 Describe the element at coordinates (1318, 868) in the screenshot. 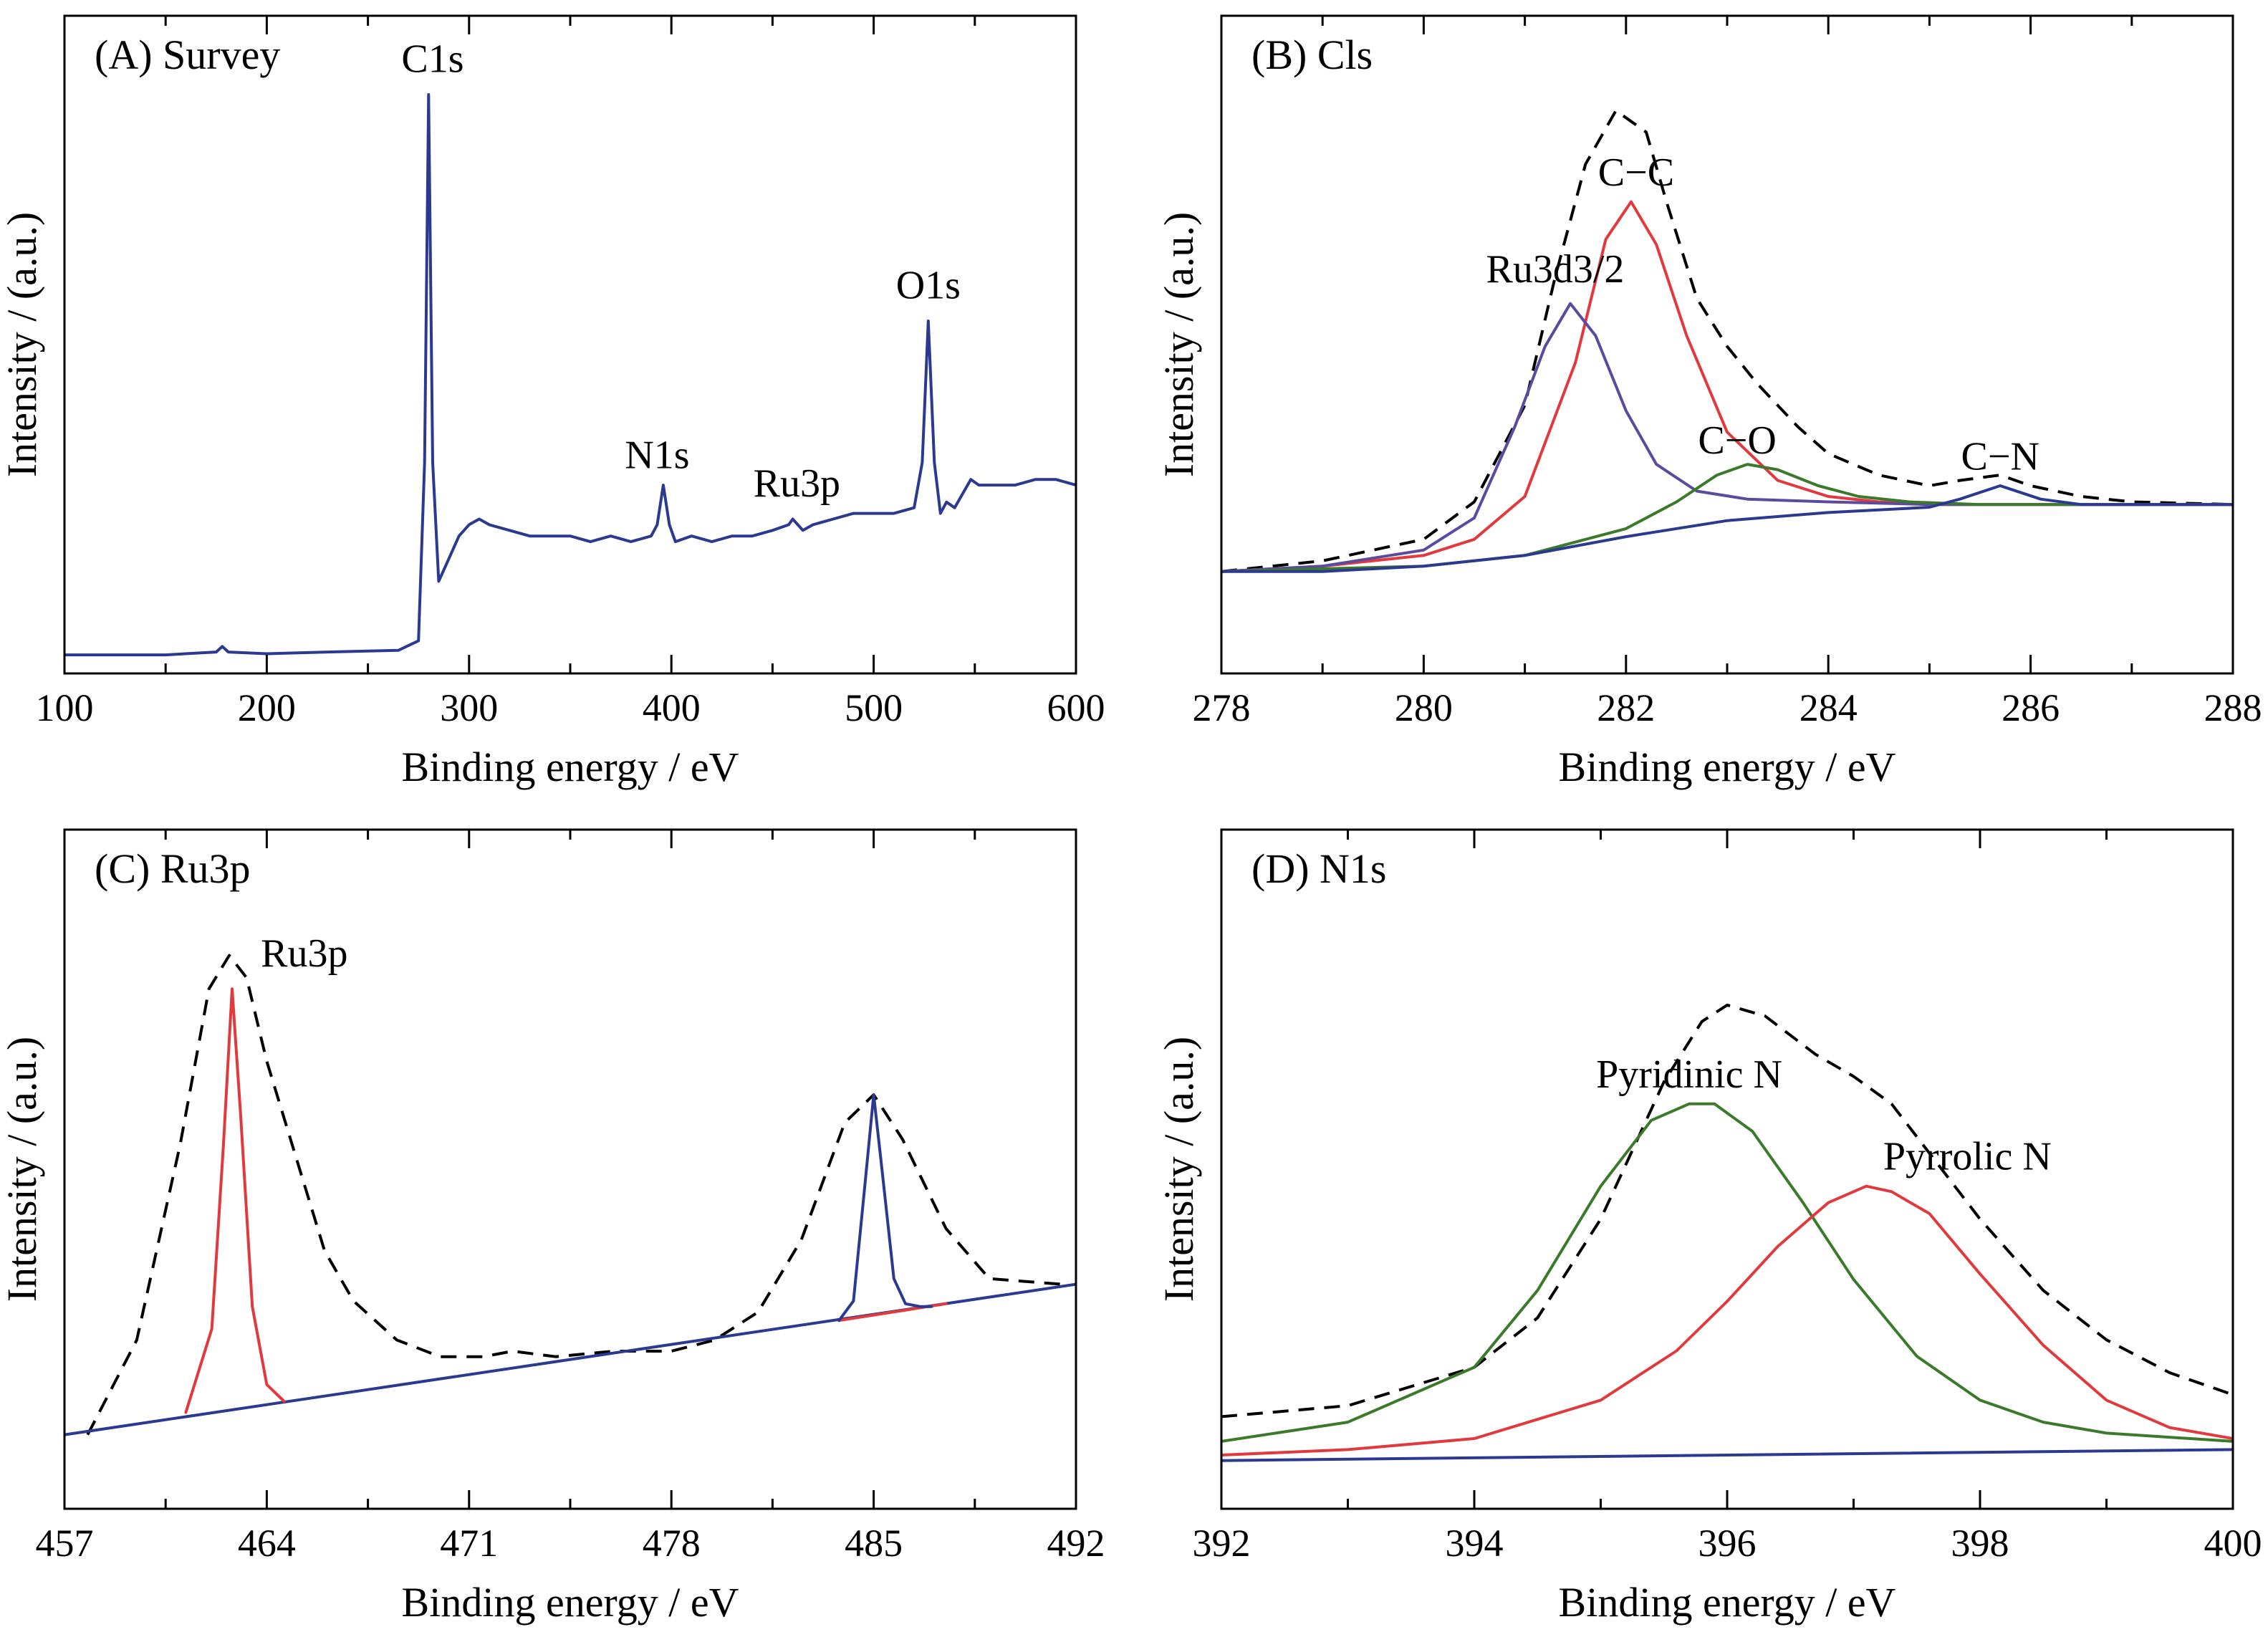

I see `panel-title: (D) N1s` at that location.